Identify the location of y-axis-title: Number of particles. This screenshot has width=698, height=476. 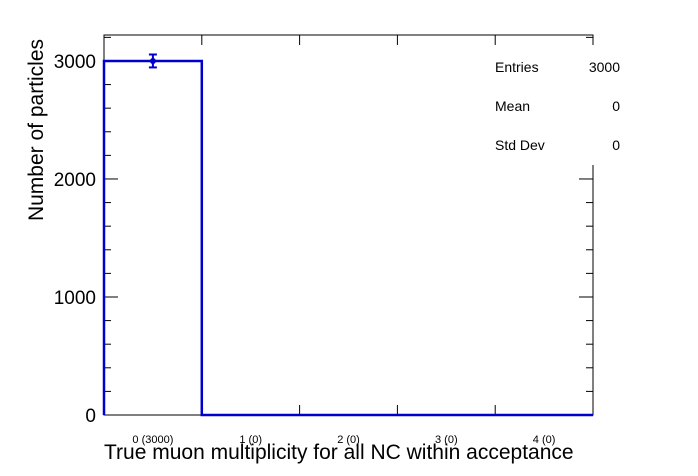
(36, 130).